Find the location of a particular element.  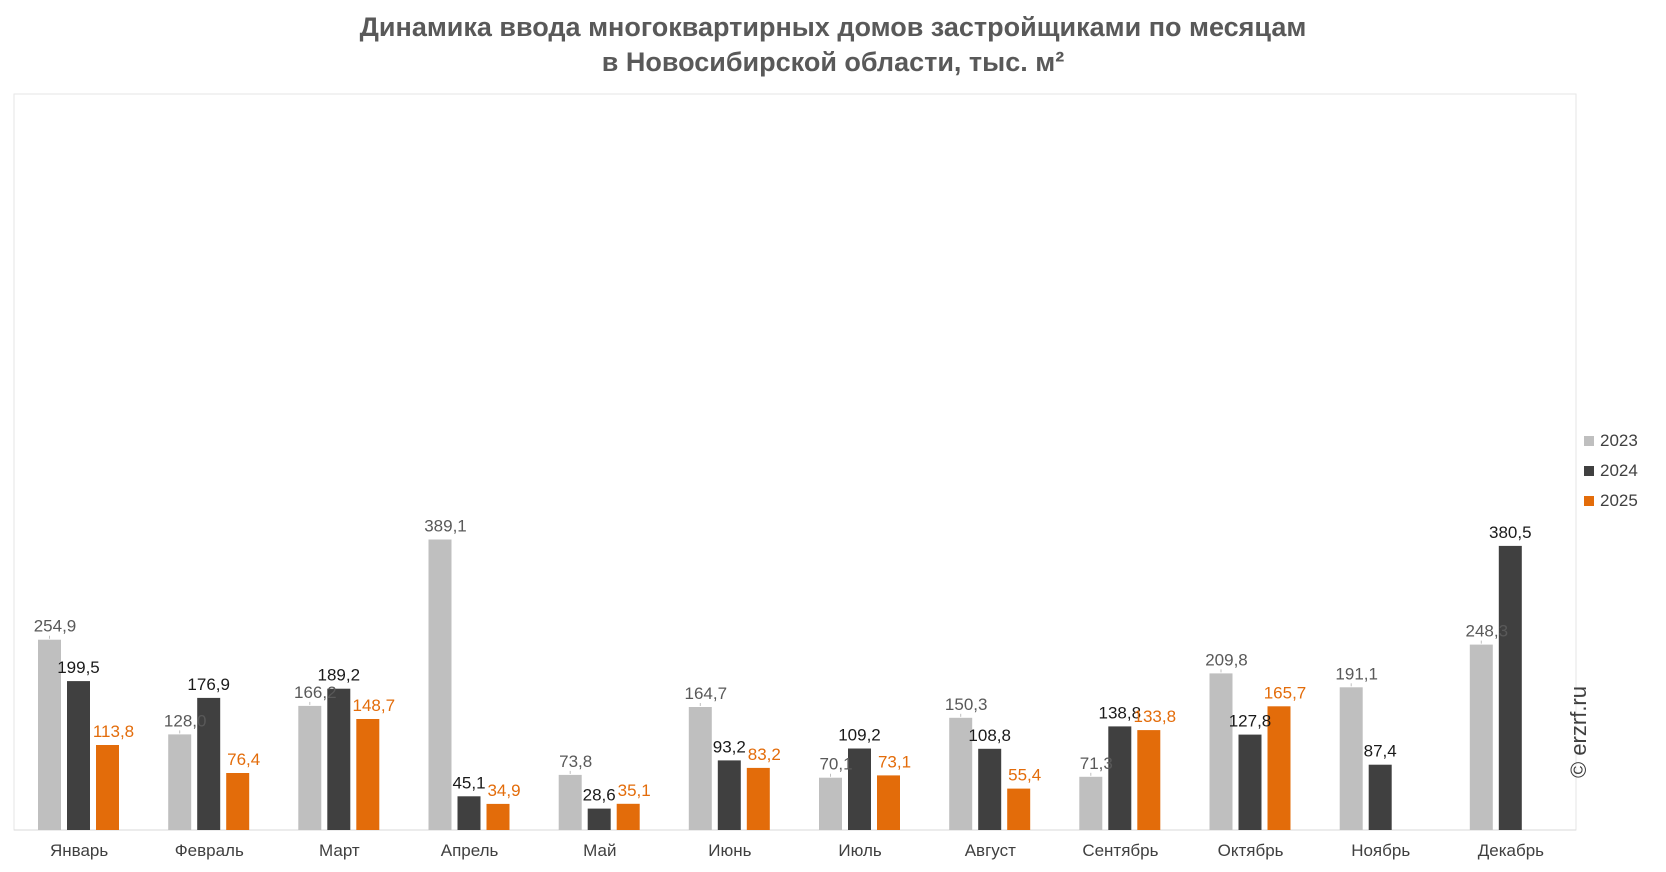

x-tick-label-6: Июль is located at coordinates (860, 850).